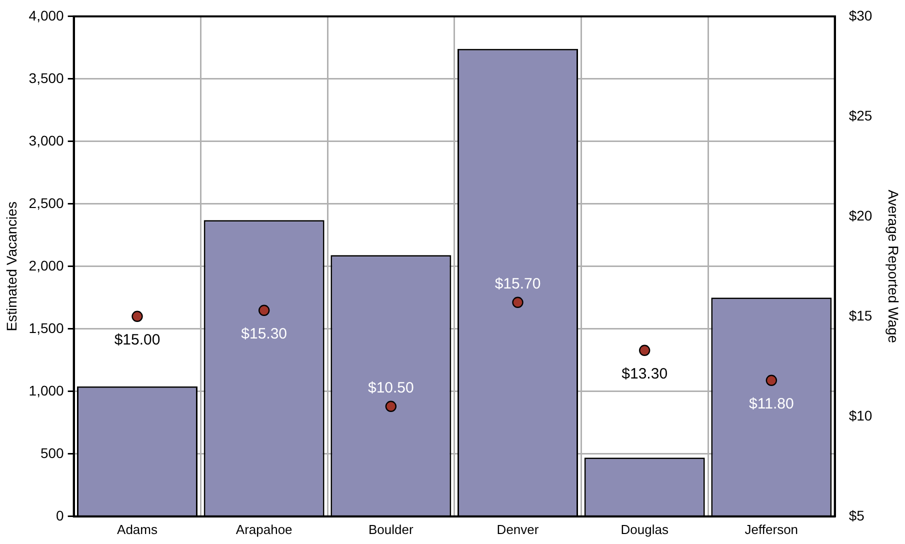 This screenshot has height=544, width=905. What do you see at coordinates (771, 529) in the screenshot?
I see `x-tick-label: Jefferson` at bounding box center [771, 529].